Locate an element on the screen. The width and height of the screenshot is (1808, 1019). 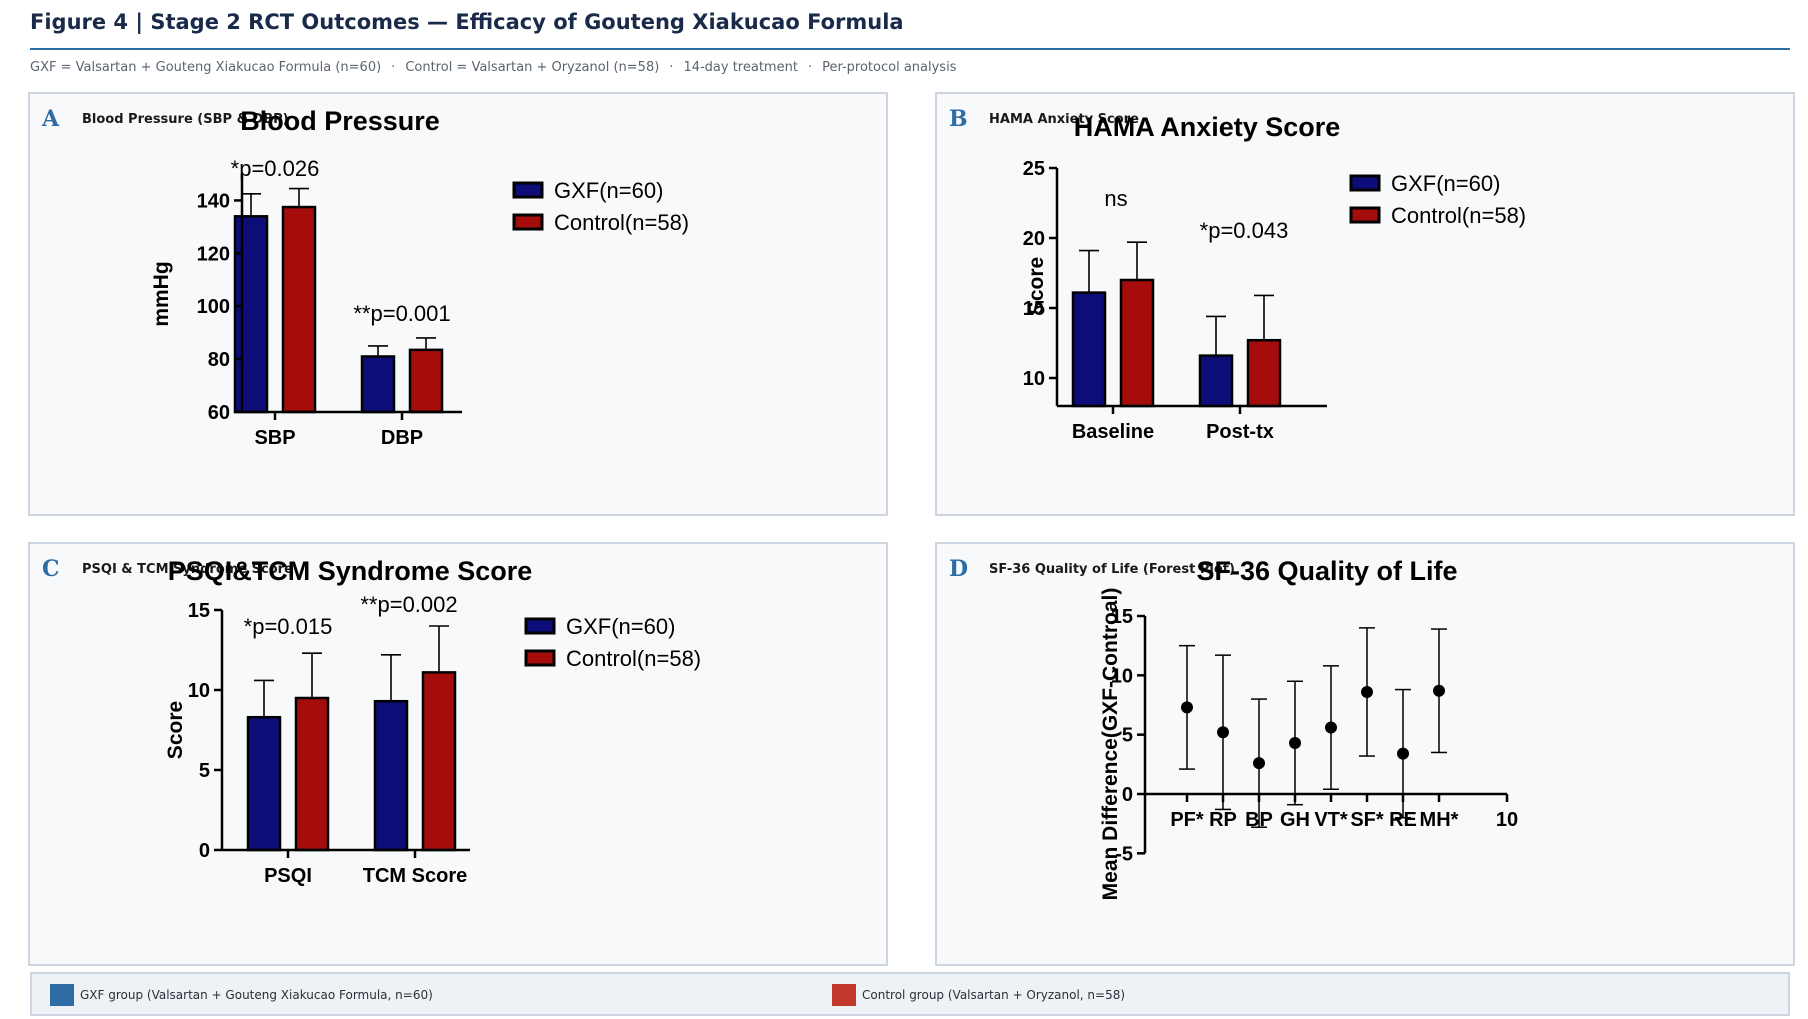
y-tick-label: 60 is located at coordinates (219, 413).